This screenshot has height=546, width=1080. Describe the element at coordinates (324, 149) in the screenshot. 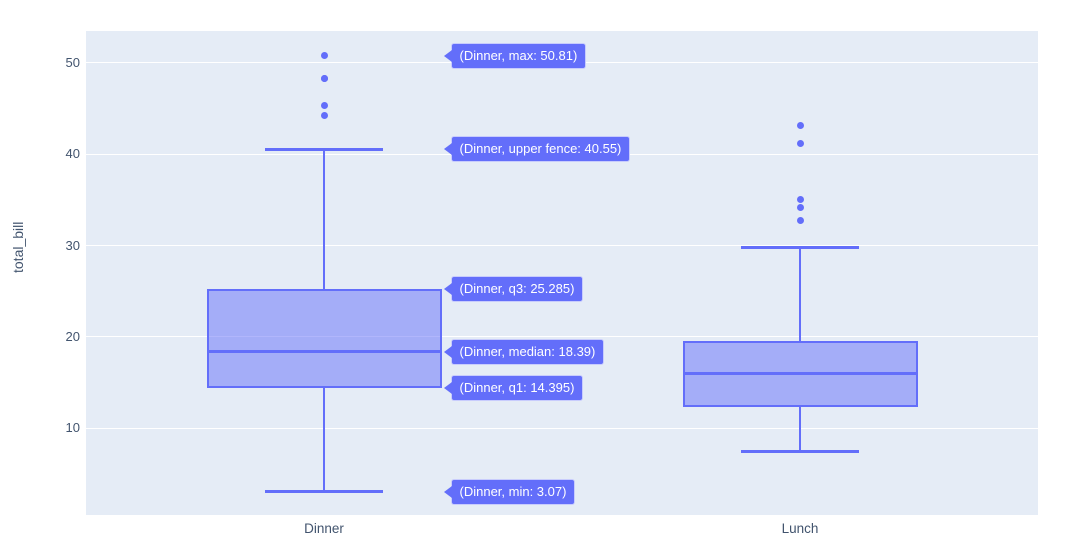

I see `upper-fence-cap-dinner` at that location.